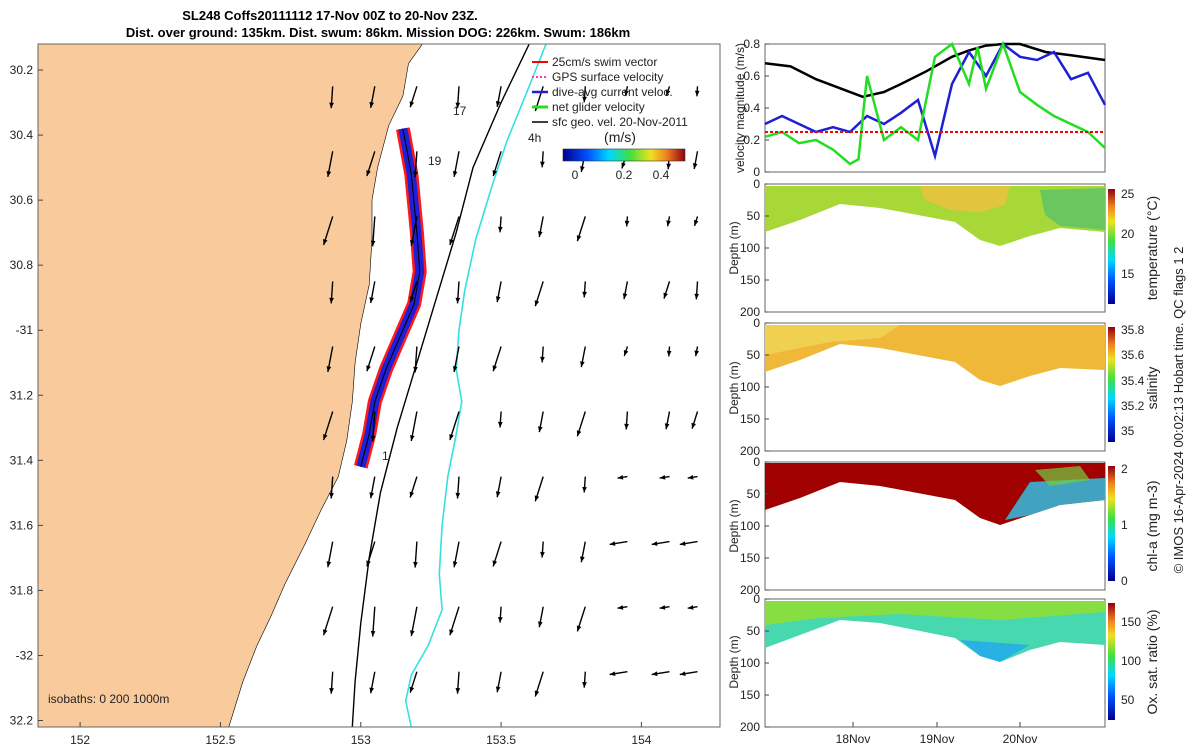 The width and height of the screenshot is (1200, 750). I want to click on map-xtick-label-4: 154, so click(641, 740).